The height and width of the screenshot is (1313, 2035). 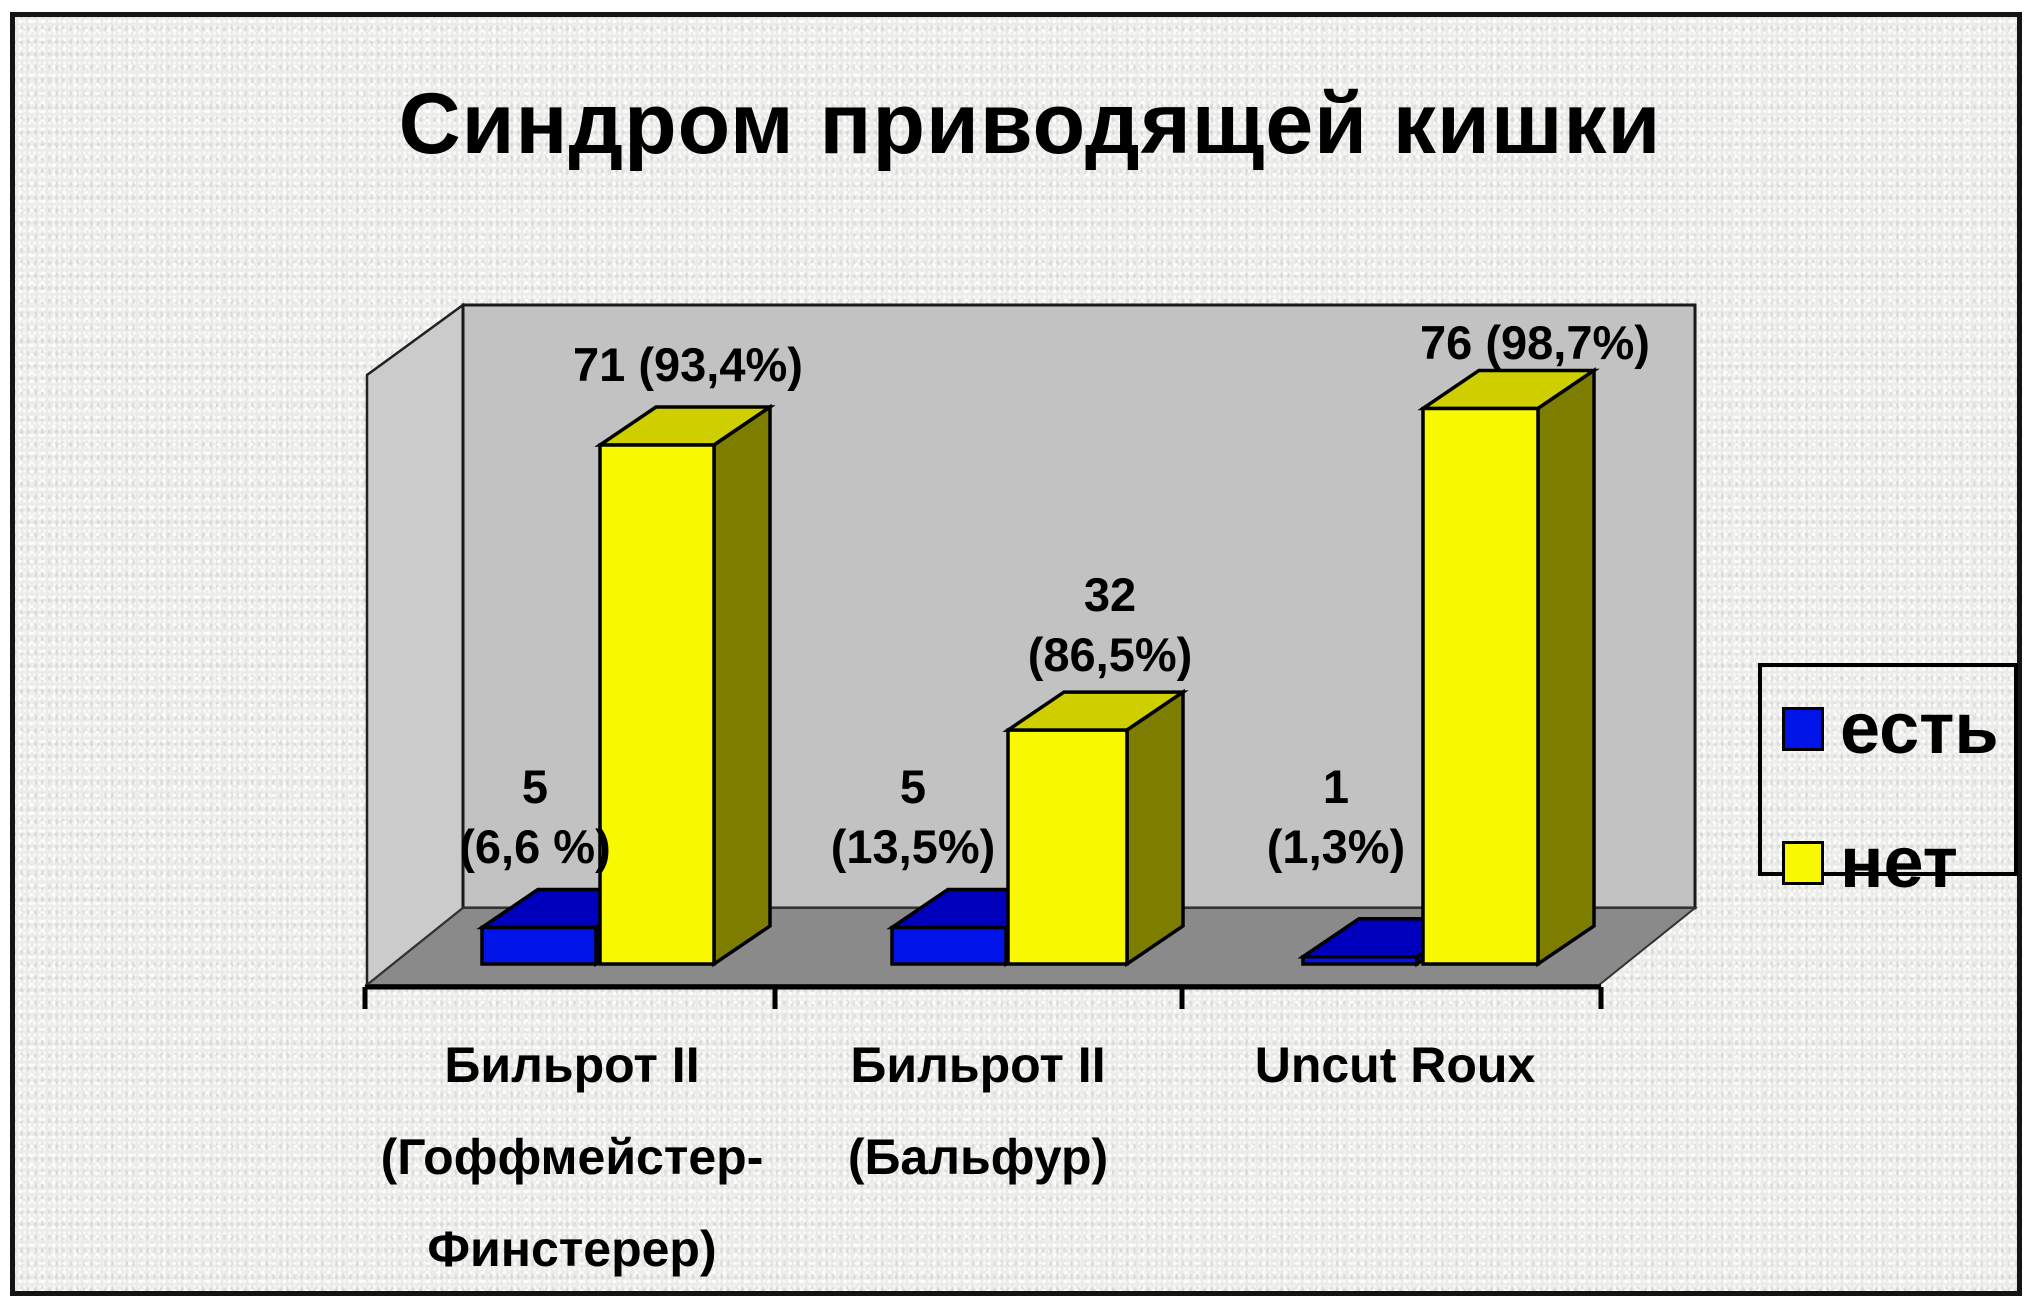 What do you see at coordinates (535, 846) in the screenshot?
I see `percent: (6,6 %)` at bounding box center [535, 846].